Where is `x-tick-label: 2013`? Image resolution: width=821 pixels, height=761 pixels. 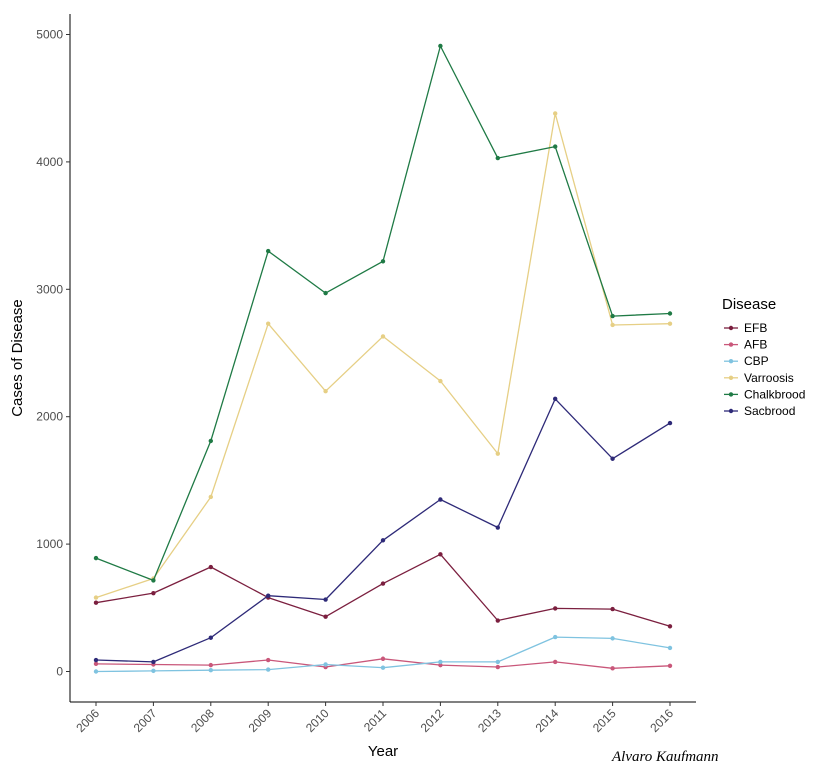
x-tick-label: 2013 is located at coordinates (489, 720).